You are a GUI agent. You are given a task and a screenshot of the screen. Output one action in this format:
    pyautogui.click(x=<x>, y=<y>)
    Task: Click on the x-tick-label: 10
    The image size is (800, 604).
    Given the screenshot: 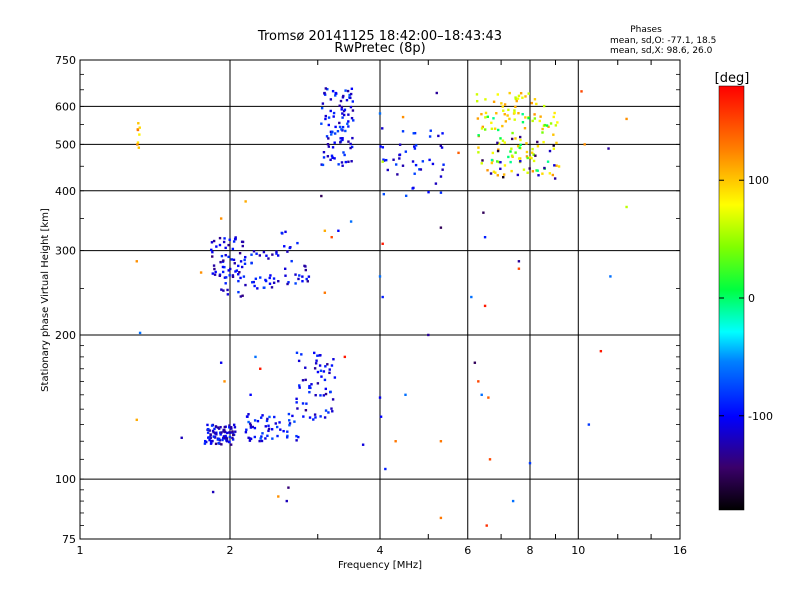 What is the action you would take?
    pyautogui.click(x=578, y=550)
    